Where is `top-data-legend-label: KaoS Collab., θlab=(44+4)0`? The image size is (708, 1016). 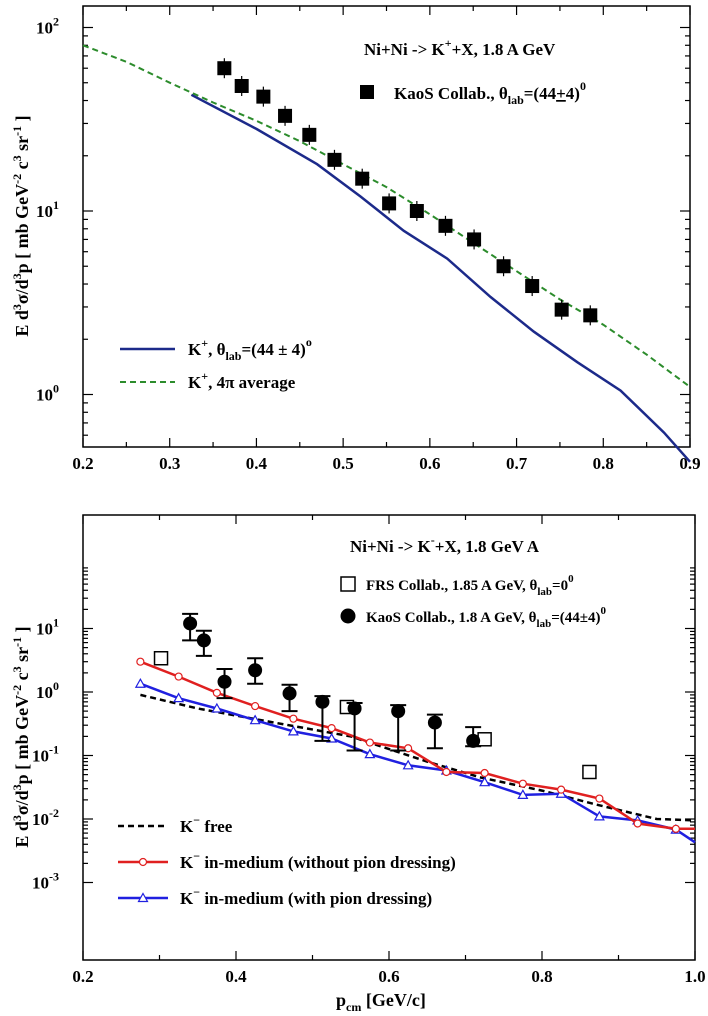 top-data-legend-label: KaoS Collab., θlab=(44+4)0 is located at coordinates (490, 93).